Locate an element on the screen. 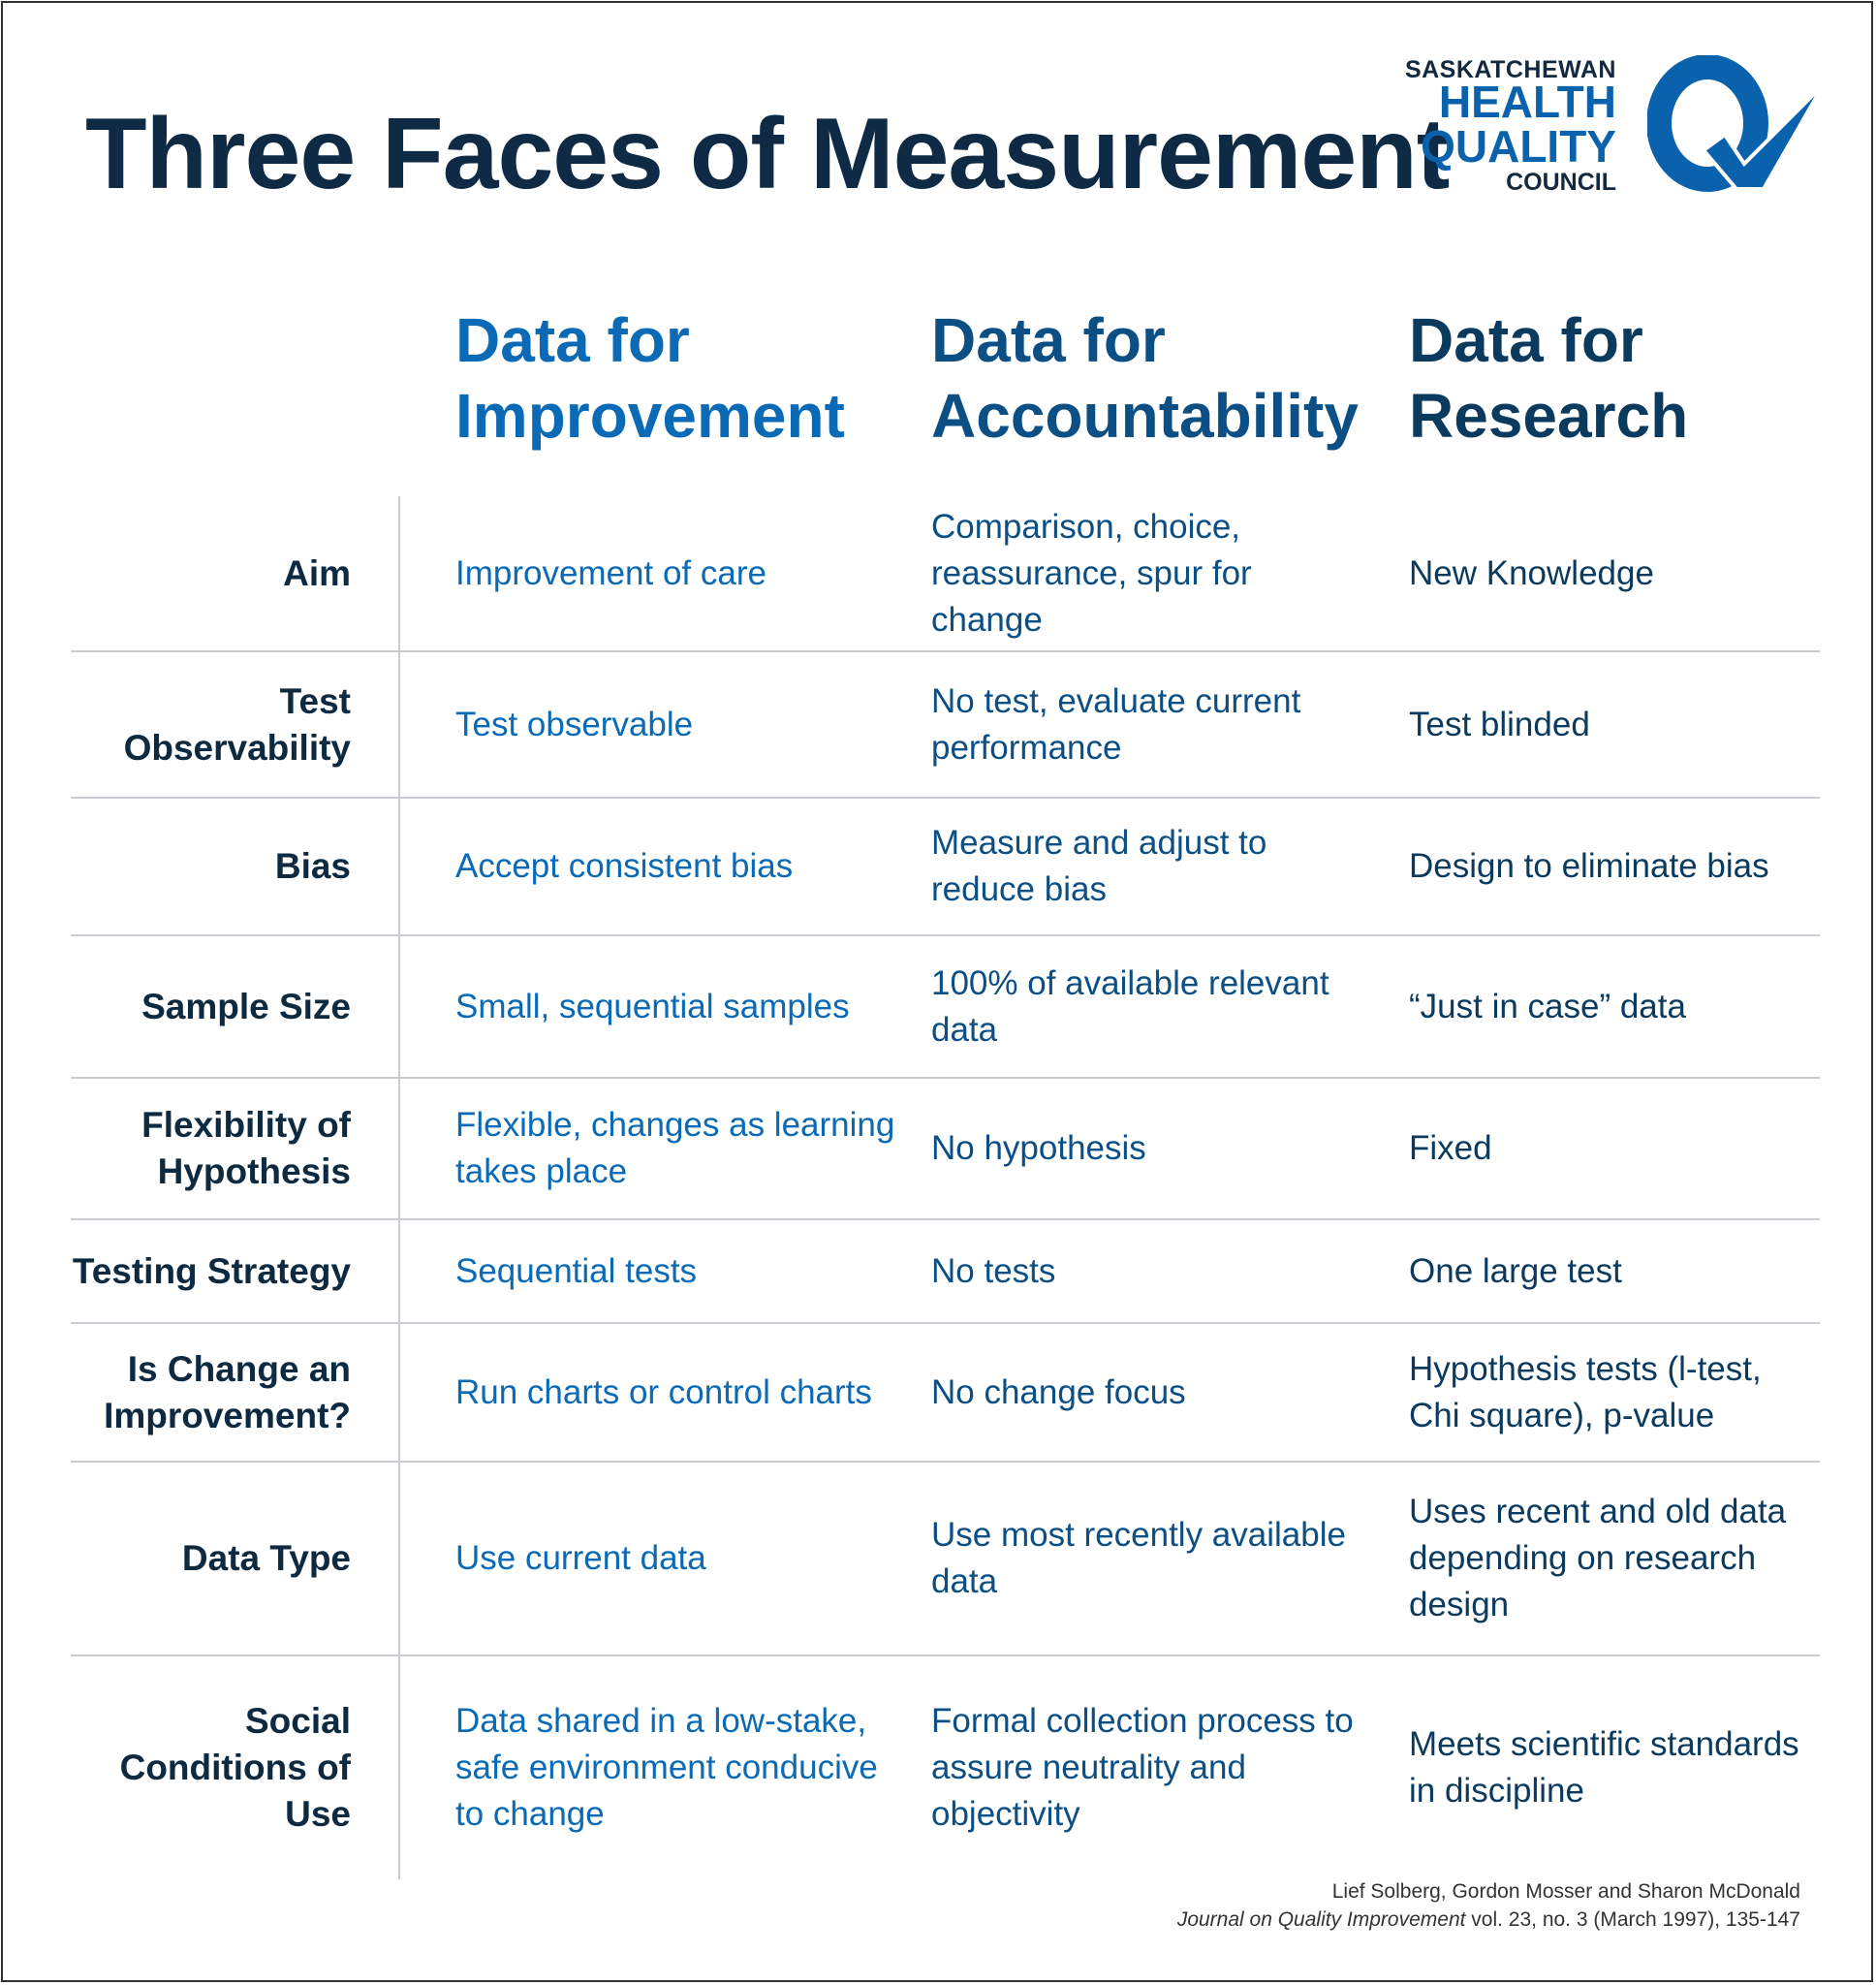 This screenshot has height=1985, width=1876. cell-research: Meets scientific standards in discipline is located at coordinates (1604, 1767).